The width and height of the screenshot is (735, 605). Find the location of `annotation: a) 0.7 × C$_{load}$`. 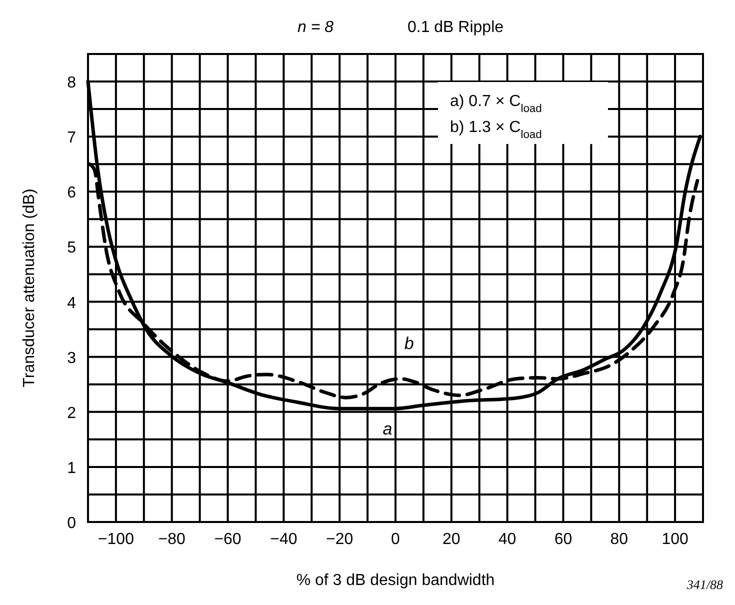

annotation: a) 0.7 × C$_{load}$ is located at coordinates (496, 104).